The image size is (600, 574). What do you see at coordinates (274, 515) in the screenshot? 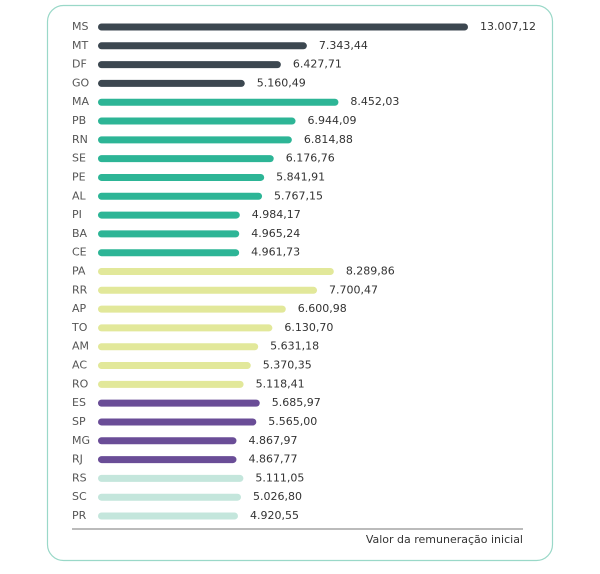
I see `value-label: 4.920,55` at bounding box center [274, 515].